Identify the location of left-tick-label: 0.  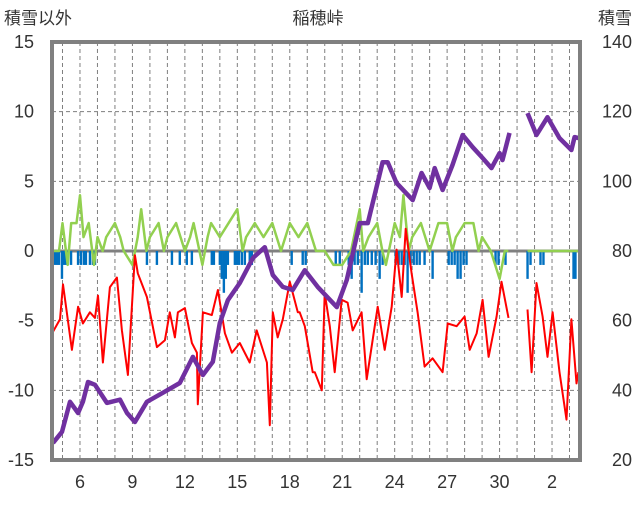
(29, 251).